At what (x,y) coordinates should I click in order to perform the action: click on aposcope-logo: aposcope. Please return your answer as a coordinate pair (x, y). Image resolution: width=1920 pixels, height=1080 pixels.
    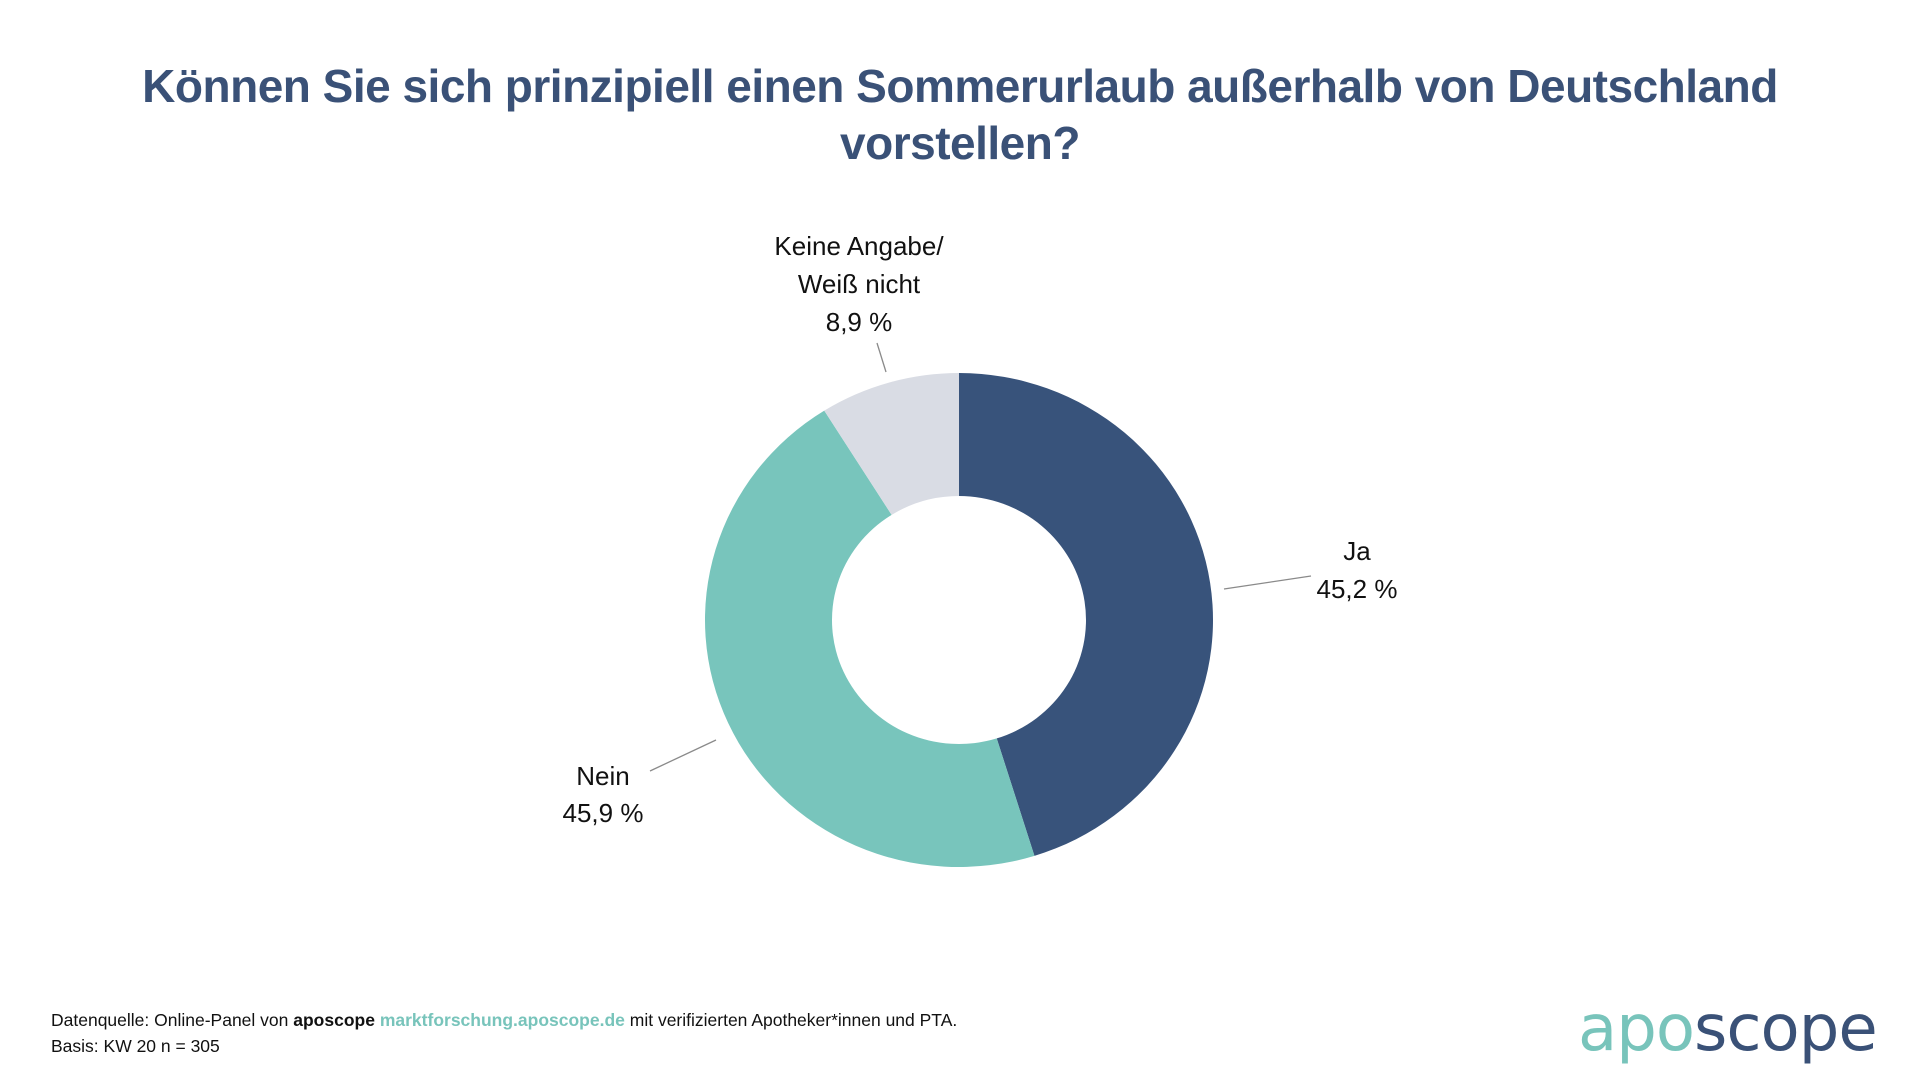
    Looking at the image, I should click on (1728, 1029).